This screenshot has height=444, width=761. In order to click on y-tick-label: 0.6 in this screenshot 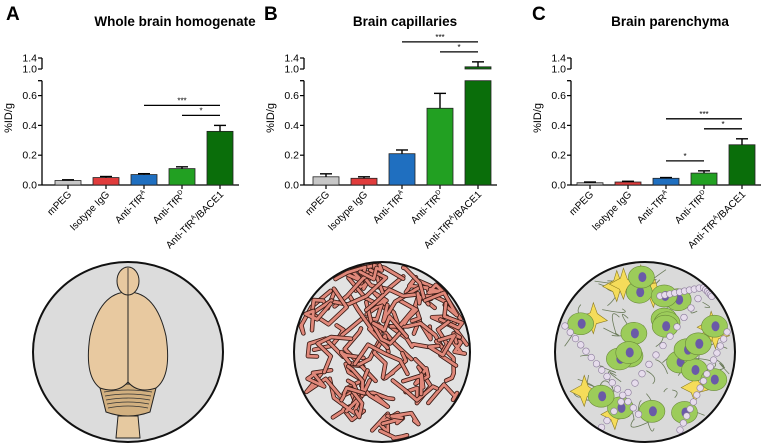, I will do `click(291, 96)`.